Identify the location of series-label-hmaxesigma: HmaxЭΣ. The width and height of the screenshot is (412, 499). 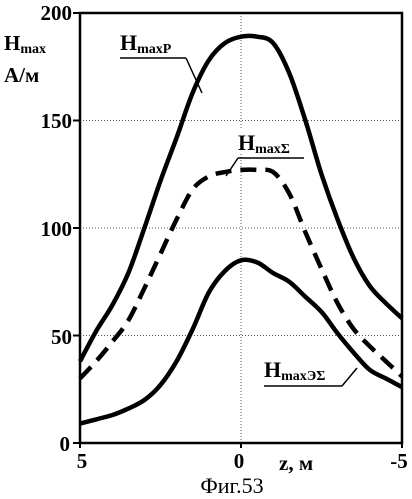
(309, 371).